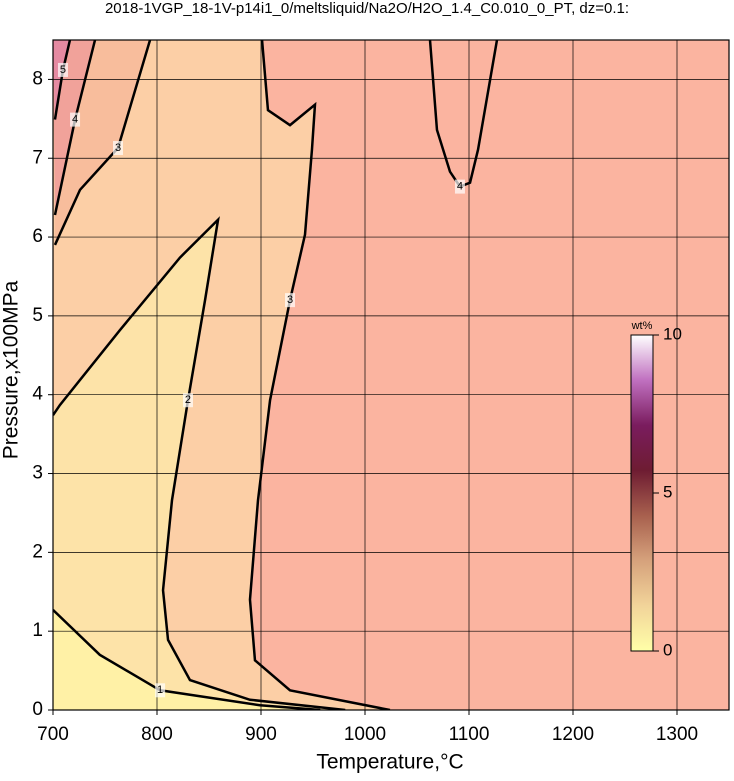 Image resolution: width=734 pixels, height=781 pixels. What do you see at coordinates (667, 491) in the screenshot?
I see `colorbar-tick-label: 5` at bounding box center [667, 491].